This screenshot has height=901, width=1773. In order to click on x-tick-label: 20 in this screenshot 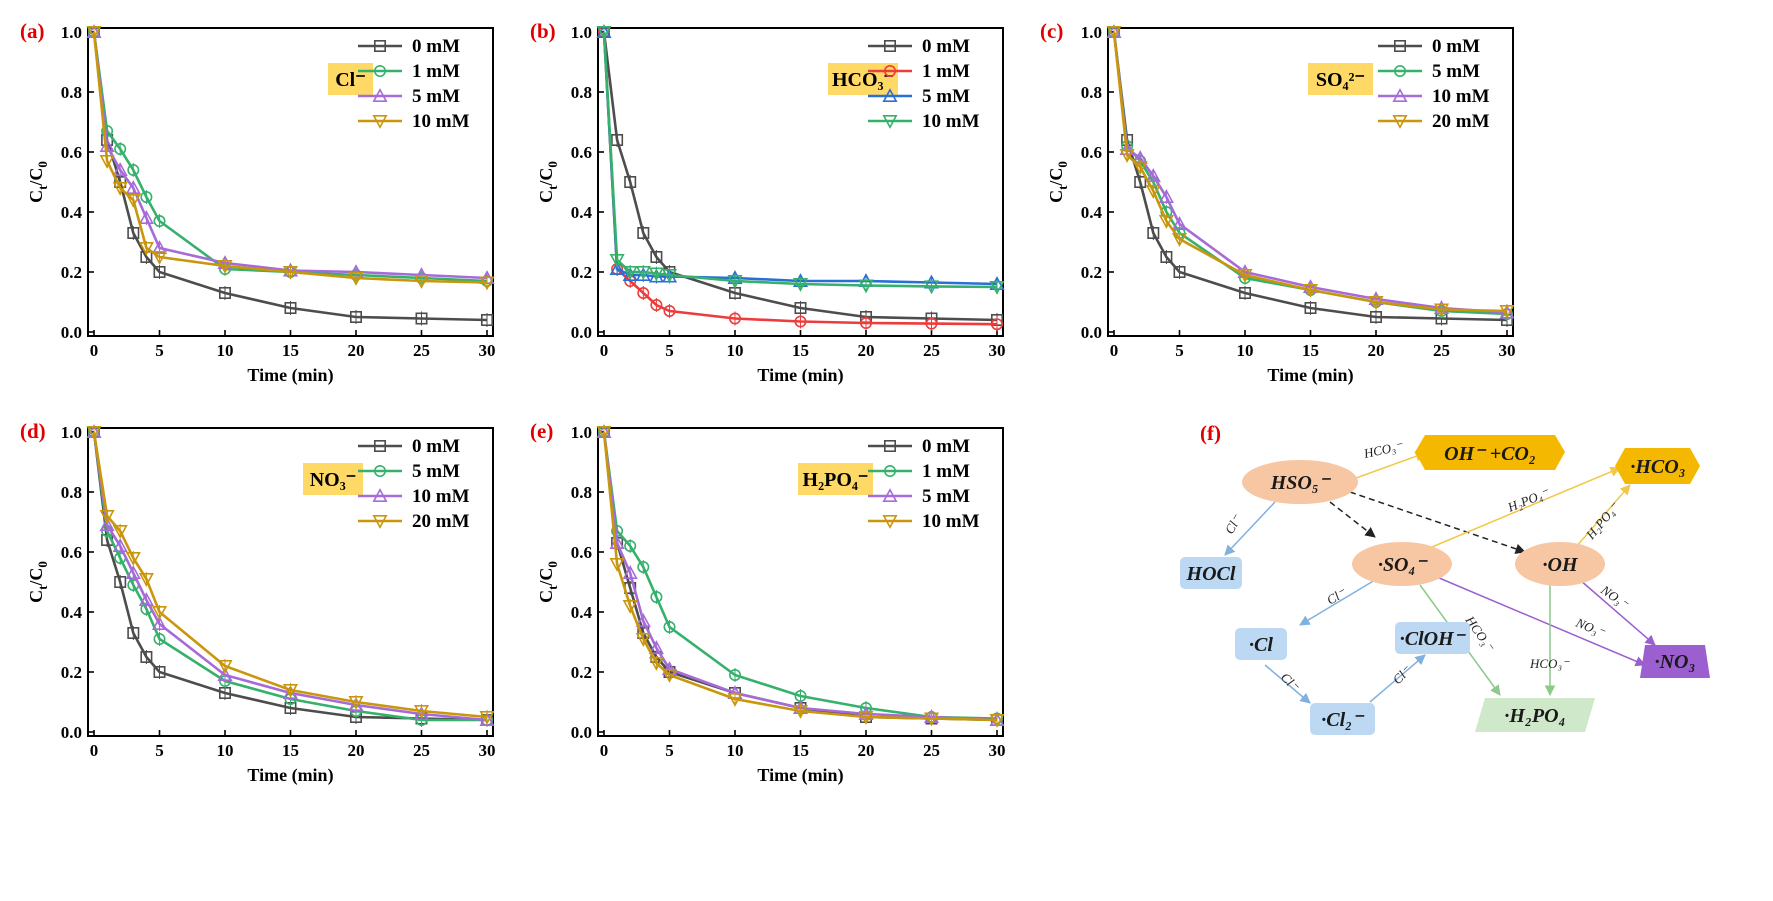, I will do `click(356, 750)`.